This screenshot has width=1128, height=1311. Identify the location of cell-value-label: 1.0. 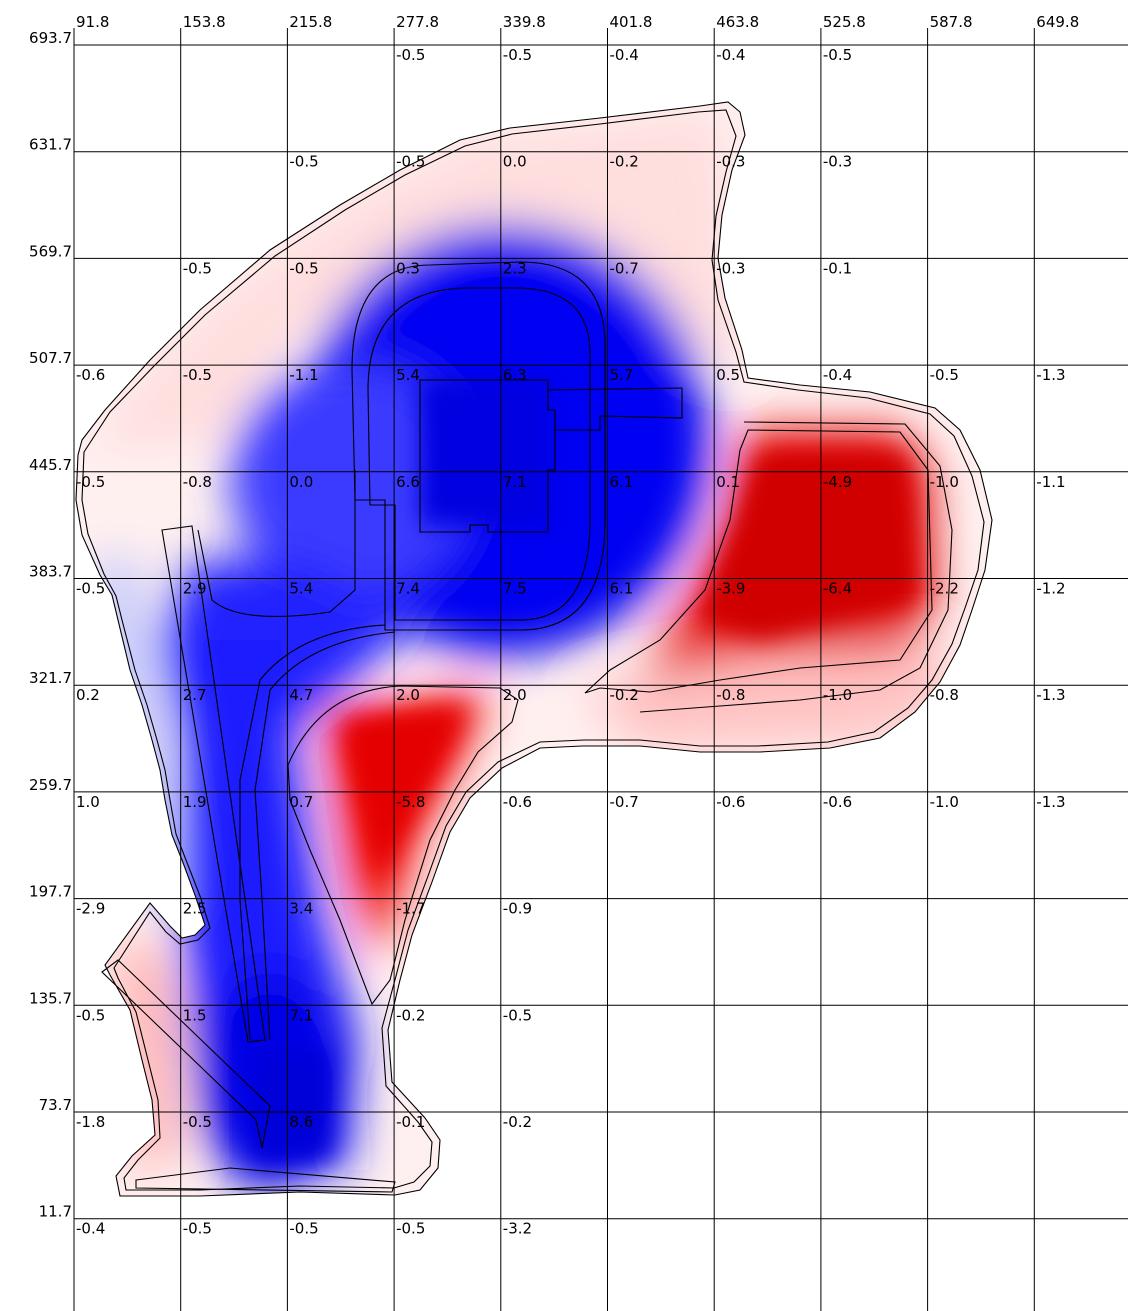
(88, 802).